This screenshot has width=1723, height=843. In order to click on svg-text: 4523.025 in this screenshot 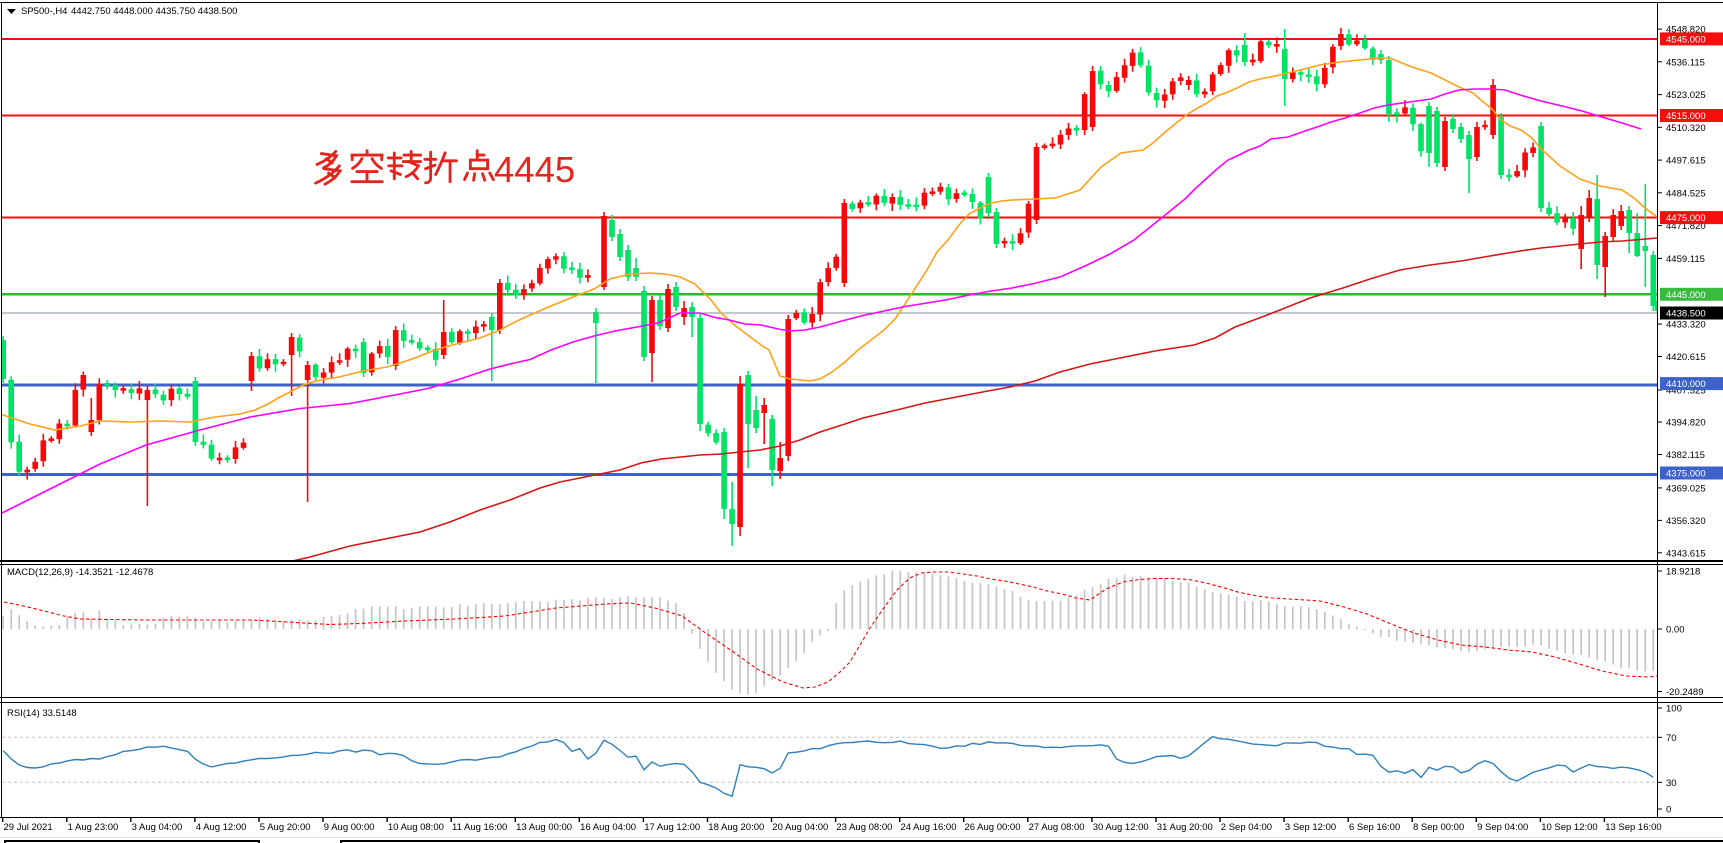, I will do `click(1686, 95)`.